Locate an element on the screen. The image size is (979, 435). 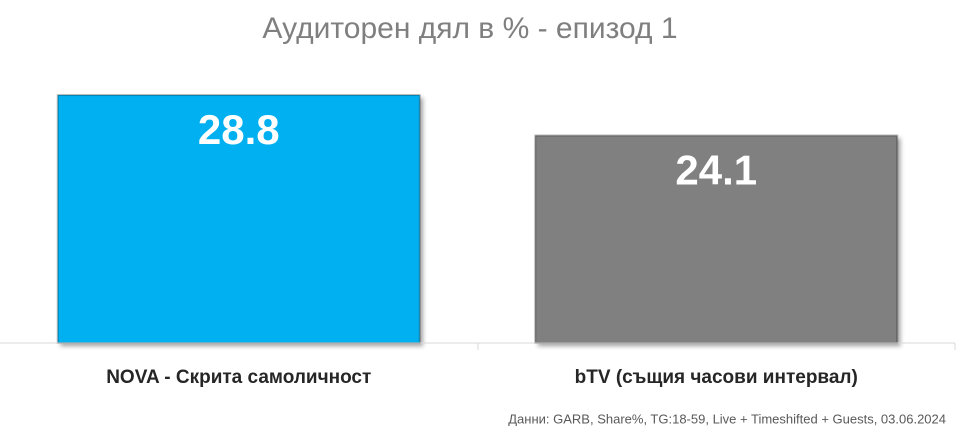
x-tick-label: bTV (същия часови интервал) is located at coordinates (716, 377).